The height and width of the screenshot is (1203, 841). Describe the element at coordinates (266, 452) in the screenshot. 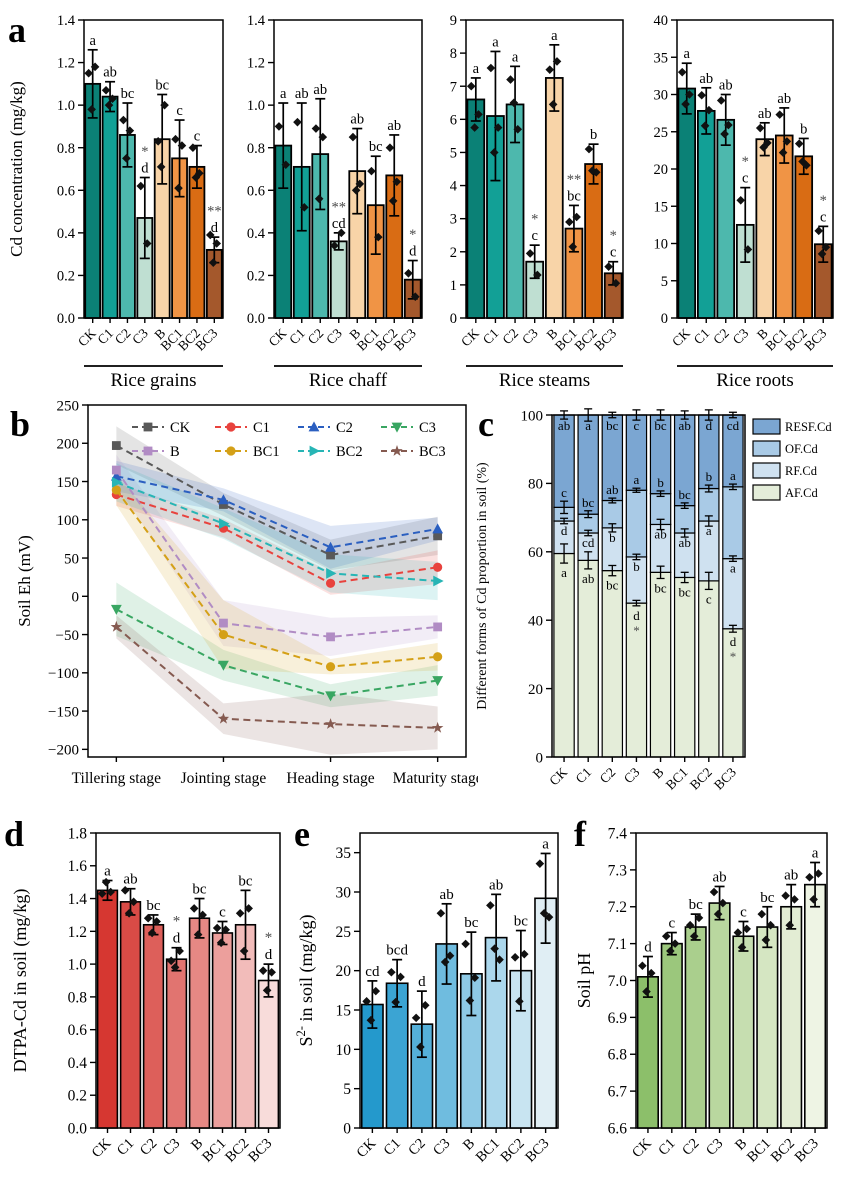

I see `legend-label: BC1` at that location.